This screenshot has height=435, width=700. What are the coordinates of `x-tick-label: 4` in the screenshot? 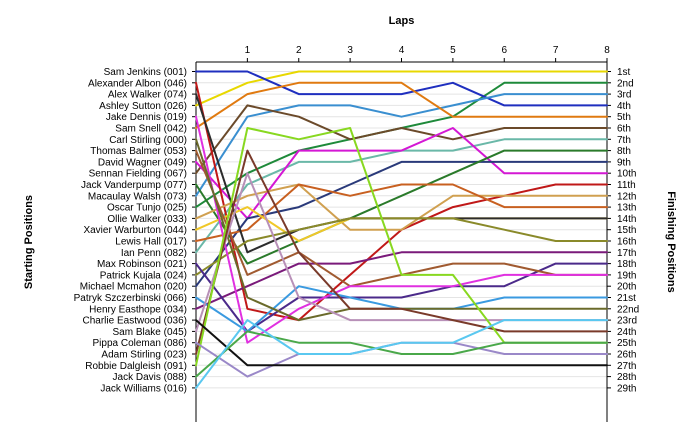 It's located at (402, 50).